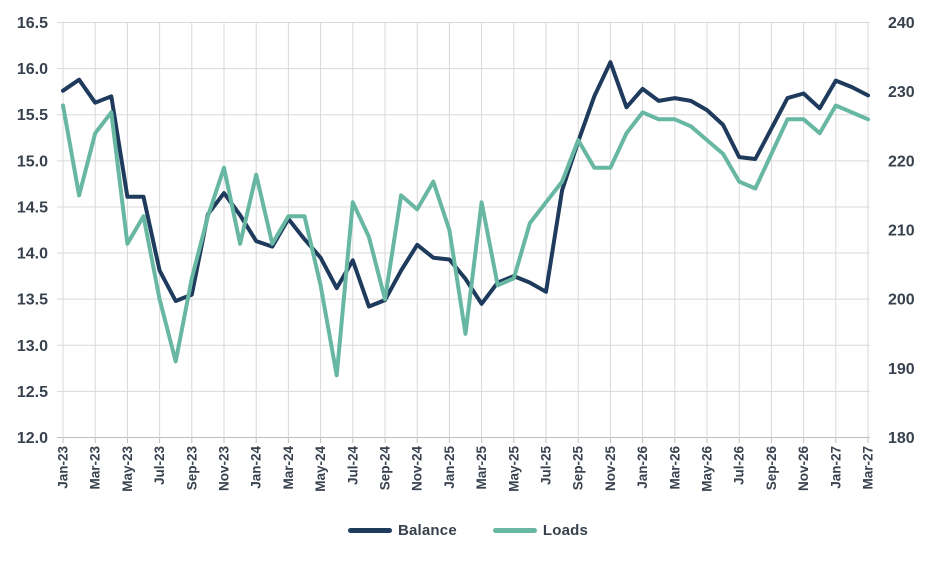 Image resolution: width=936 pixels, height=566 pixels. What do you see at coordinates (642, 467) in the screenshot?
I see `x-axis-tick-label: Jan-26` at bounding box center [642, 467].